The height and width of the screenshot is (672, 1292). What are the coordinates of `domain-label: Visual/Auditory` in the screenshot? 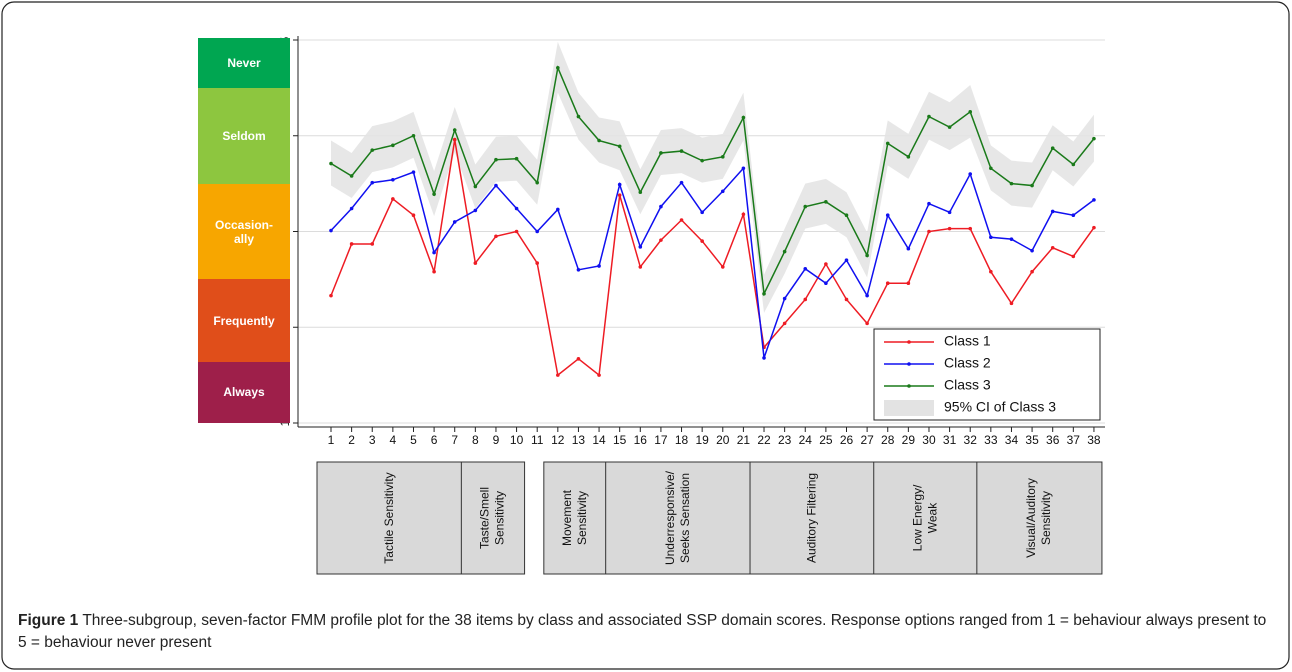 It's located at (1031, 518).